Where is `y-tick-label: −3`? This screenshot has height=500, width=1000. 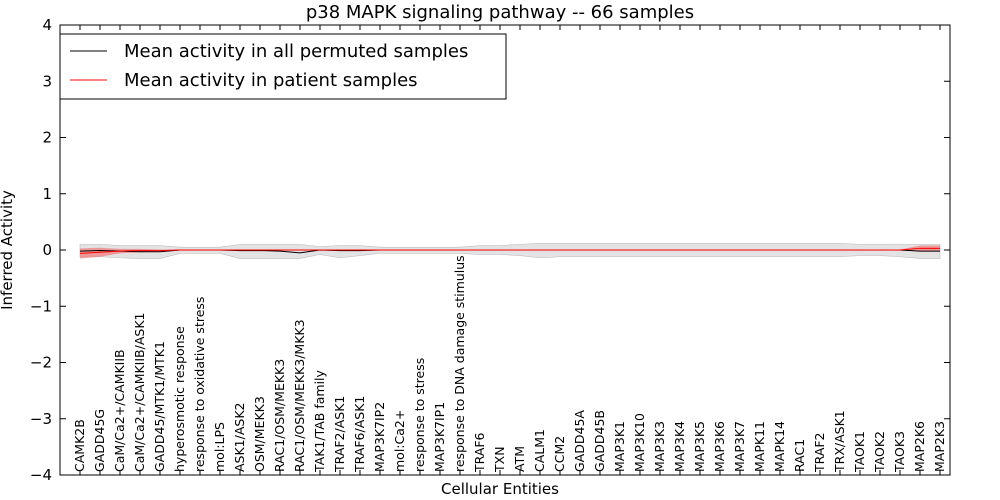 y-tick-label: −3 is located at coordinates (41, 419).